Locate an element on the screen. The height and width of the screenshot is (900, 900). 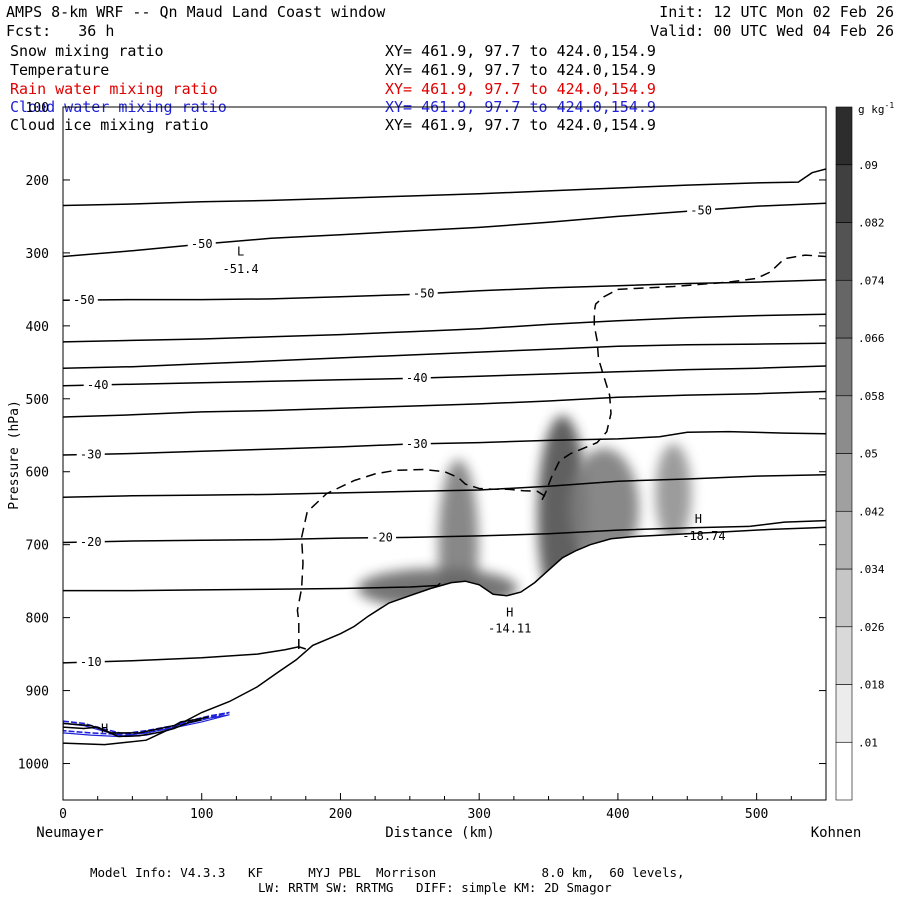
y-axis-label: Pressure (hPa) is located at coordinates (14, 455).